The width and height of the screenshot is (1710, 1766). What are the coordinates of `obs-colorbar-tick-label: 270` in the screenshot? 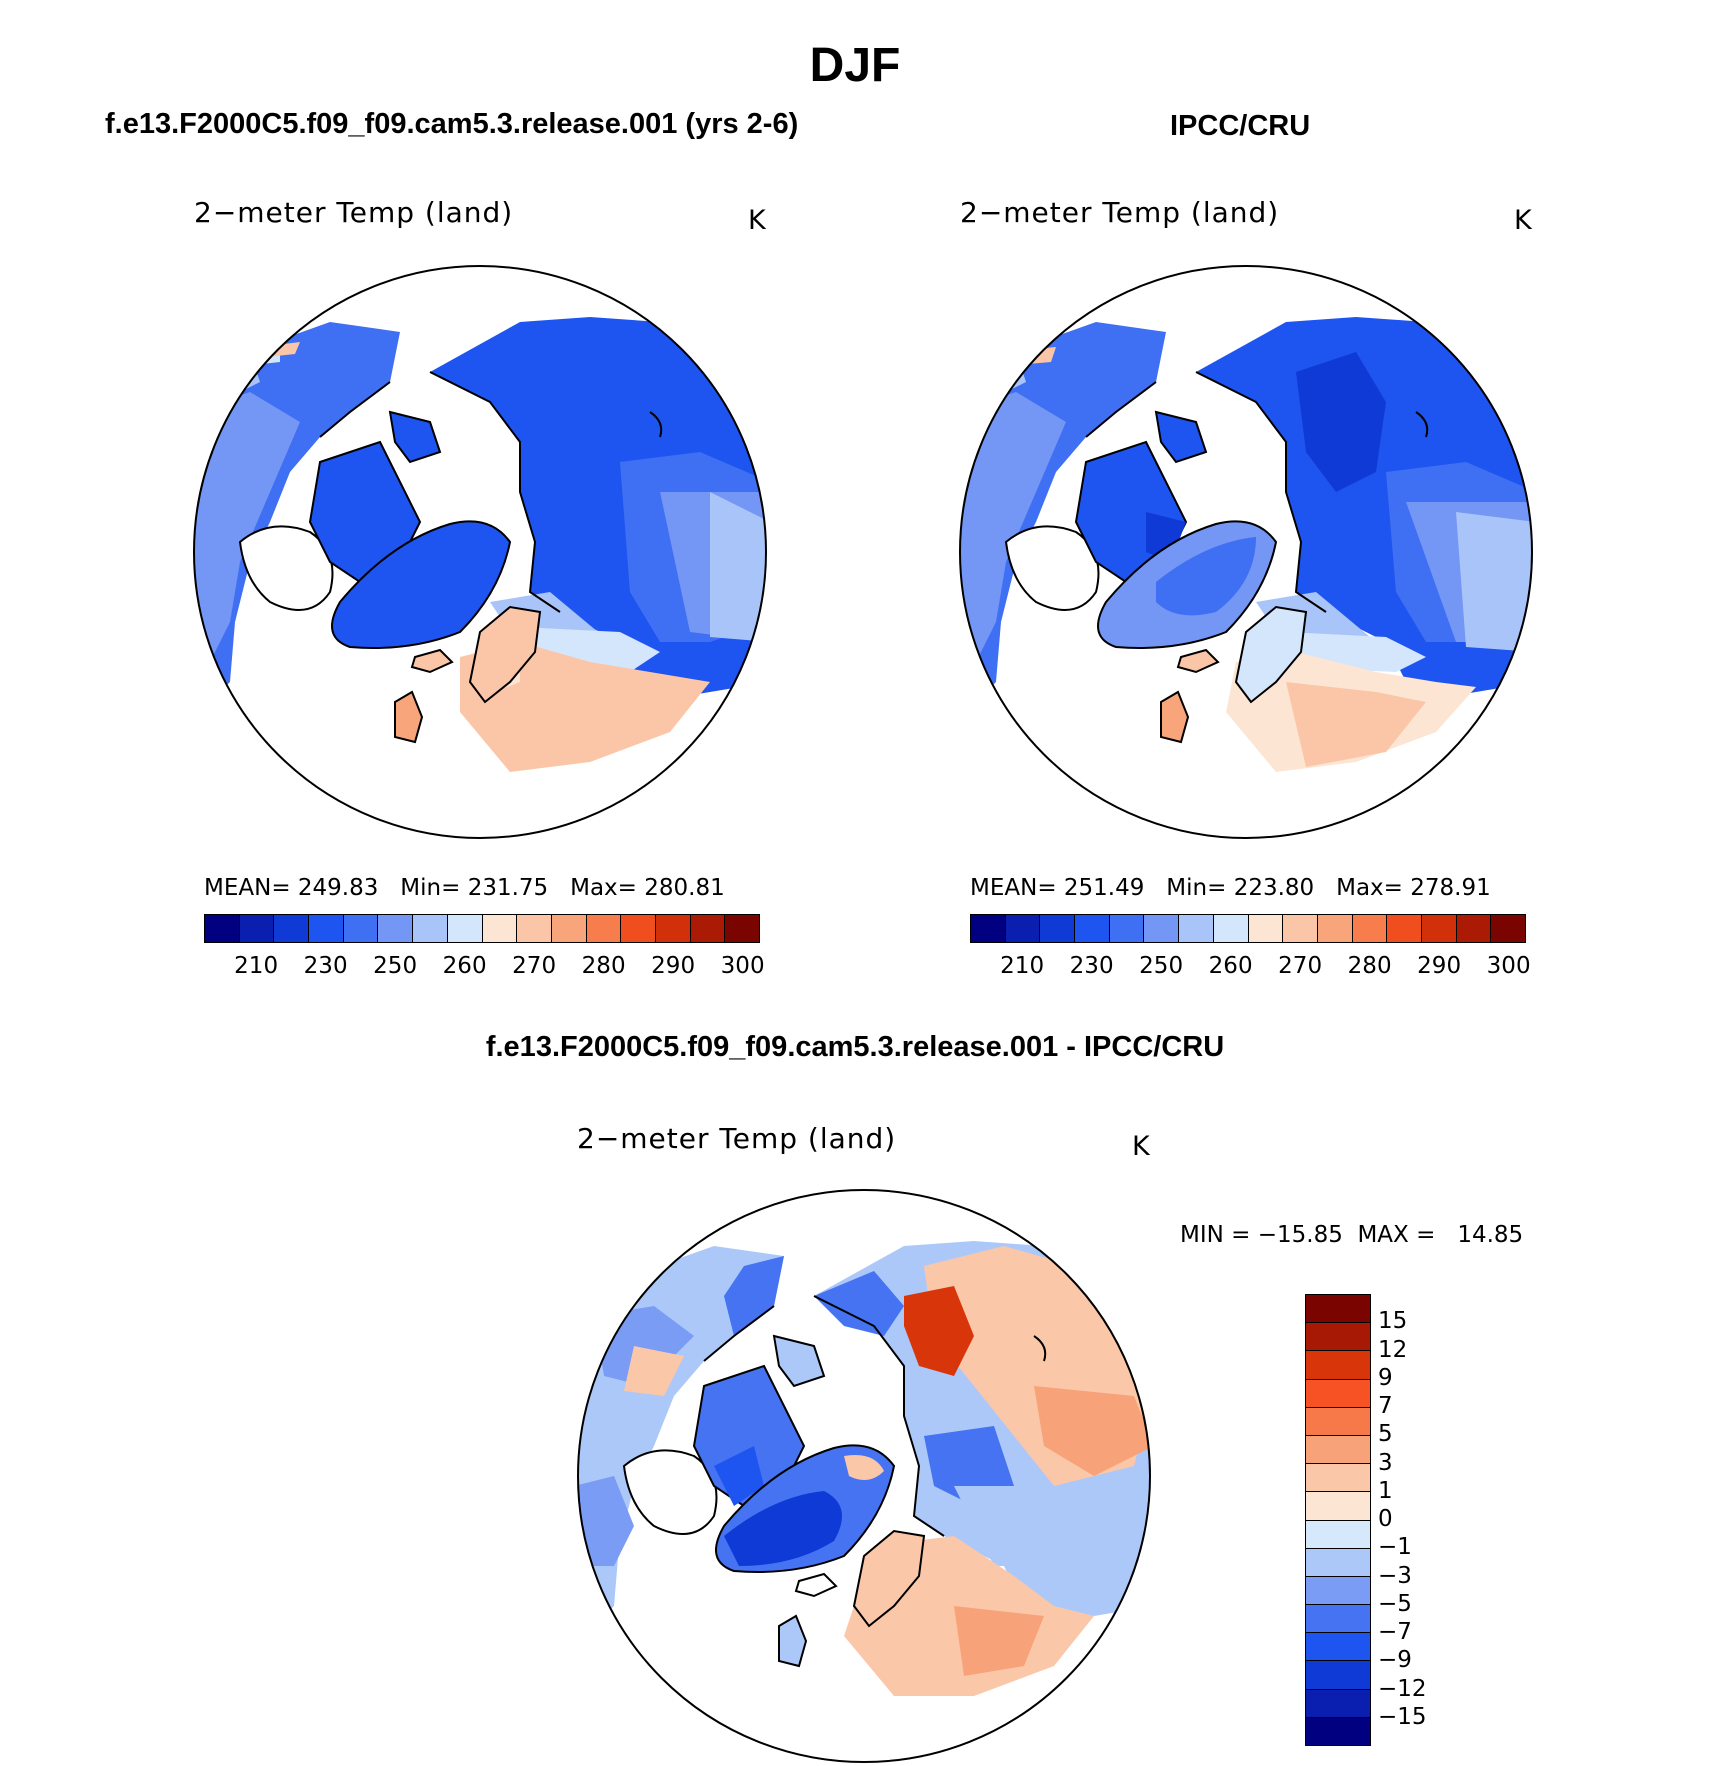 It's located at (1300, 966).